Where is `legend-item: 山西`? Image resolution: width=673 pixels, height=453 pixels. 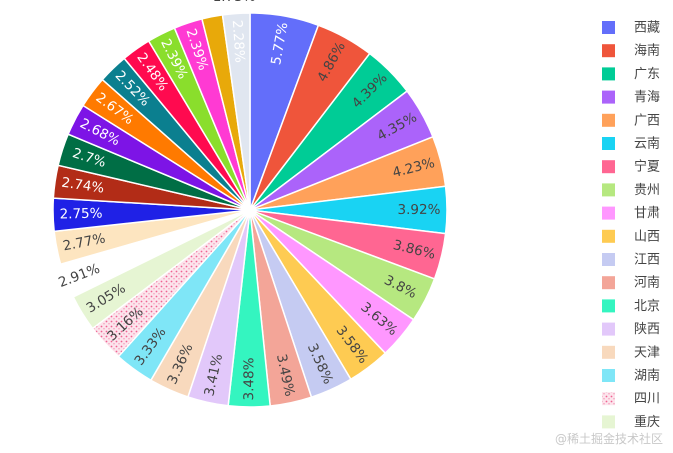
legend-item: 山西 is located at coordinates (631, 236).